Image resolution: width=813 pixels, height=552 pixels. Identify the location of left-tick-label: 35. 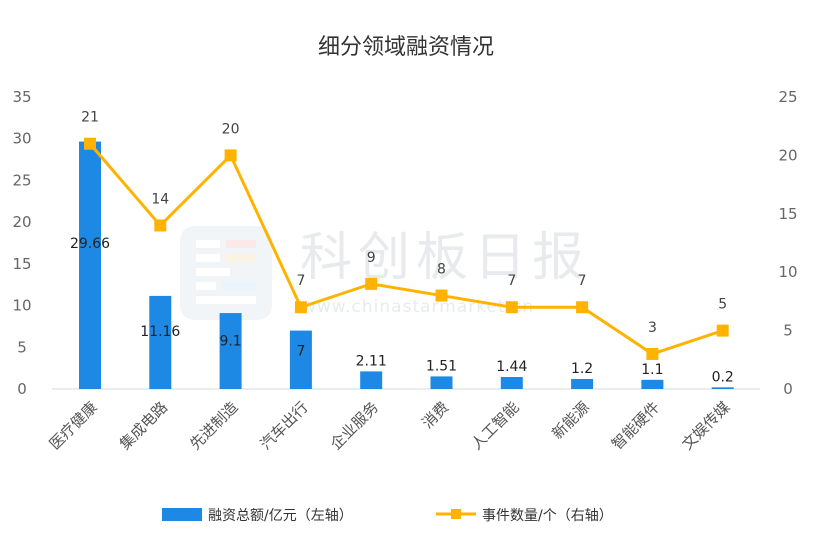
(21, 97).